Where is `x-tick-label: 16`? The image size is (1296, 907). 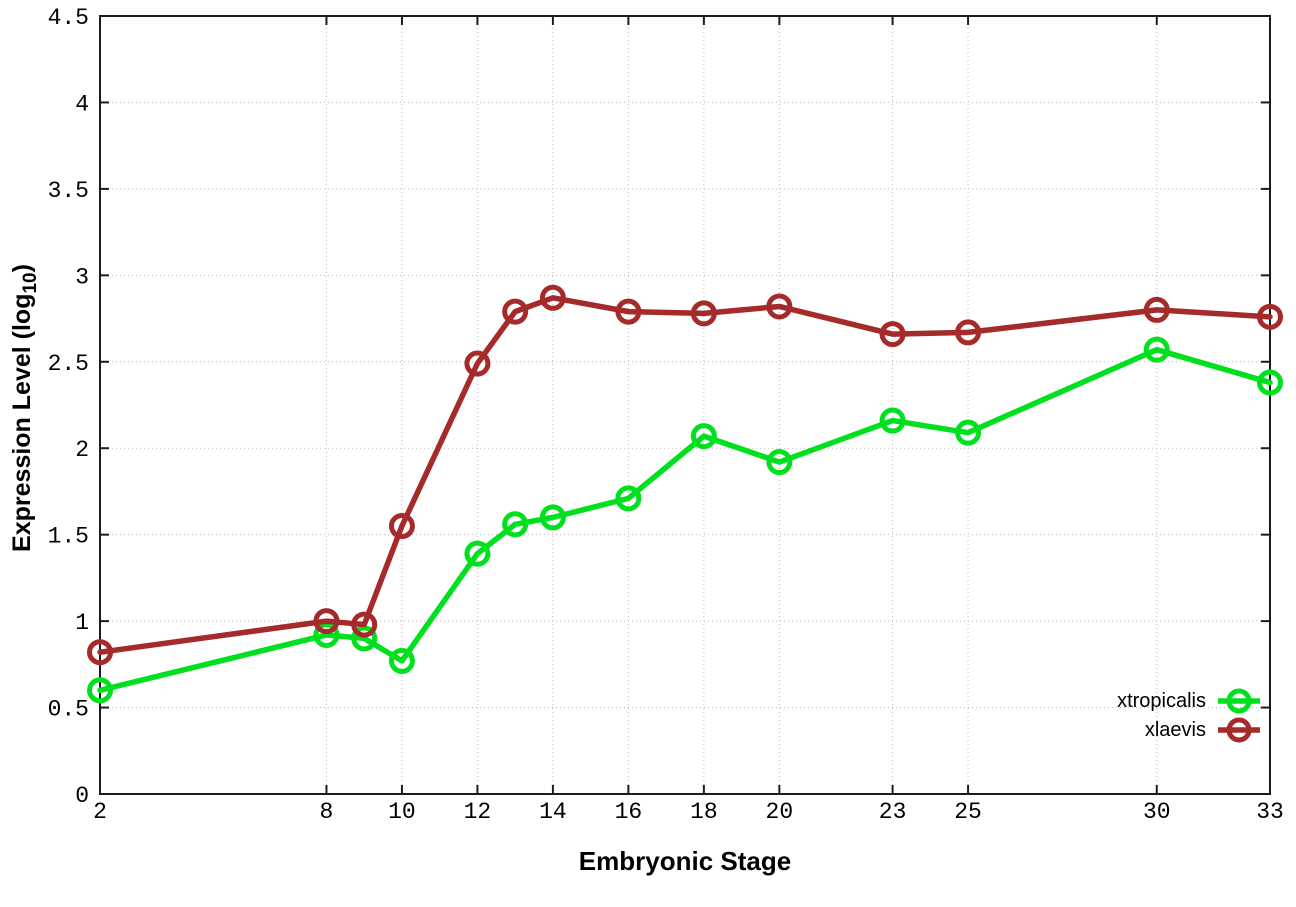
x-tick-label: 16 is located at coordinates (629, 812).